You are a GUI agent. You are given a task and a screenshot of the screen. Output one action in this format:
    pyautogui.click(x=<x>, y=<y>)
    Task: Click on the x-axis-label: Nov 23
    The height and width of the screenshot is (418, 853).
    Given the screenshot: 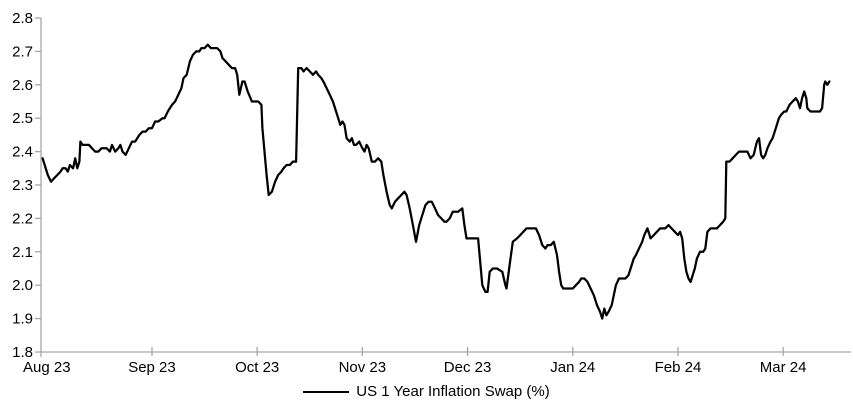 What is the action you would take?
    pyautogui.click(x=363, y=367)
    